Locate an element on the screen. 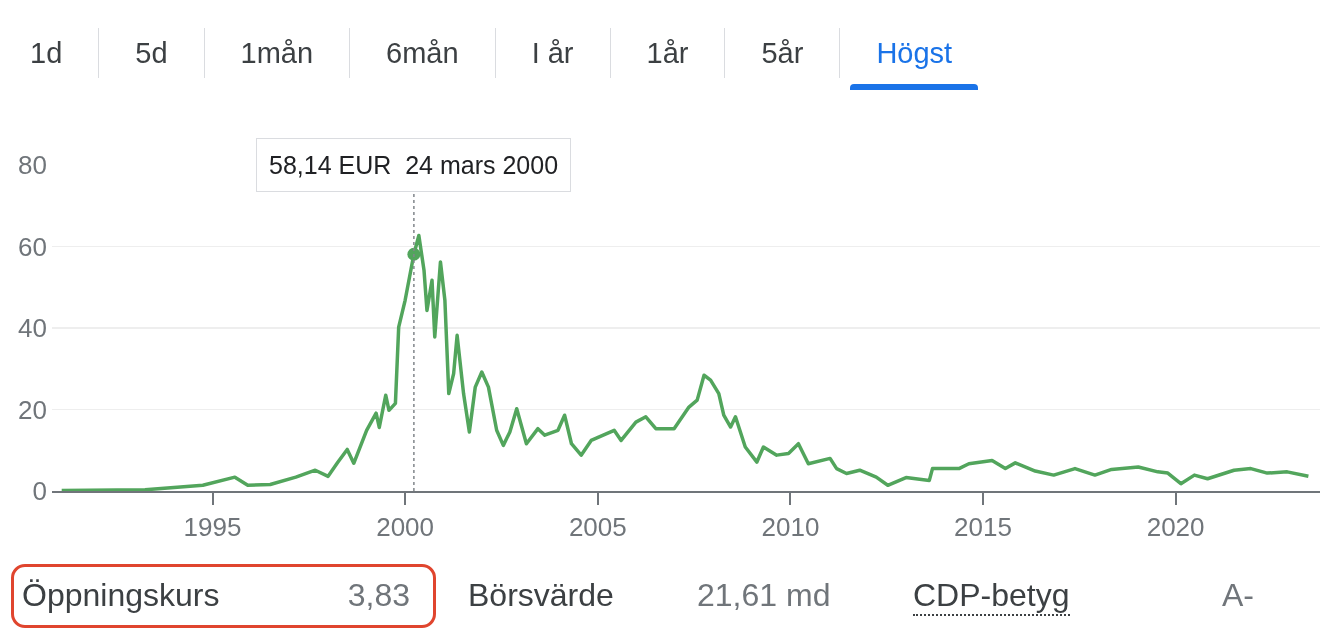  y-tick-label: 20 is located at coordinates (32, 409).